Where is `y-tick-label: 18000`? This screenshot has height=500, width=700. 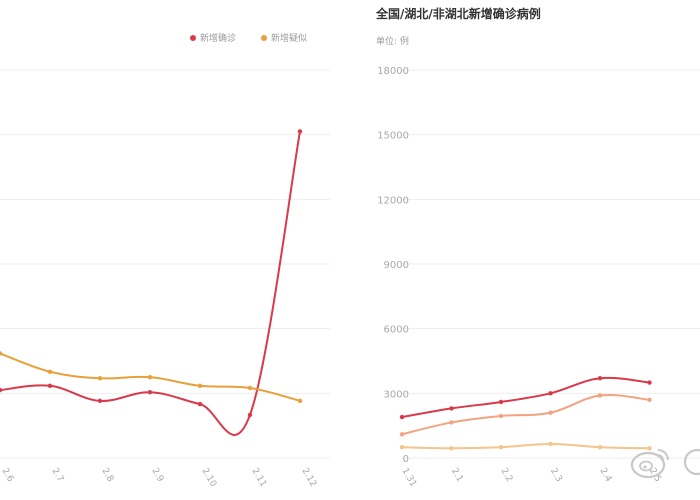
y-tick-label: 18000 is located at coordinates (393, 71).